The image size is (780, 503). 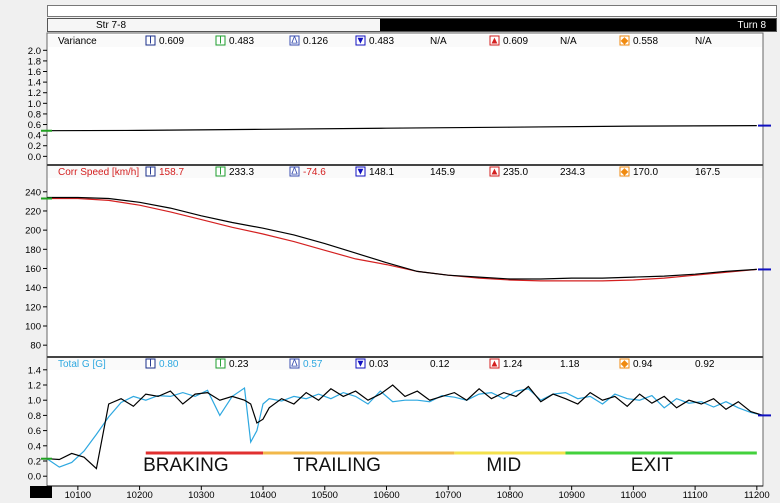 I want to click on unit-badge, so click(x=41, y=492).